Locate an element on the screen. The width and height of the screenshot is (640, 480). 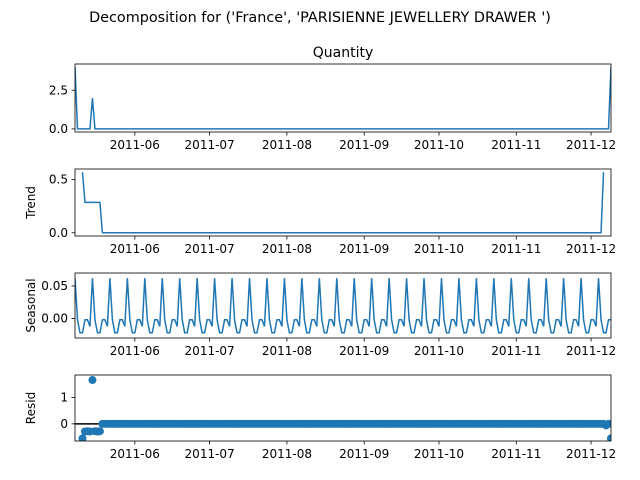
y-tick-label: 0.05 is located at coordinates (54, 286).